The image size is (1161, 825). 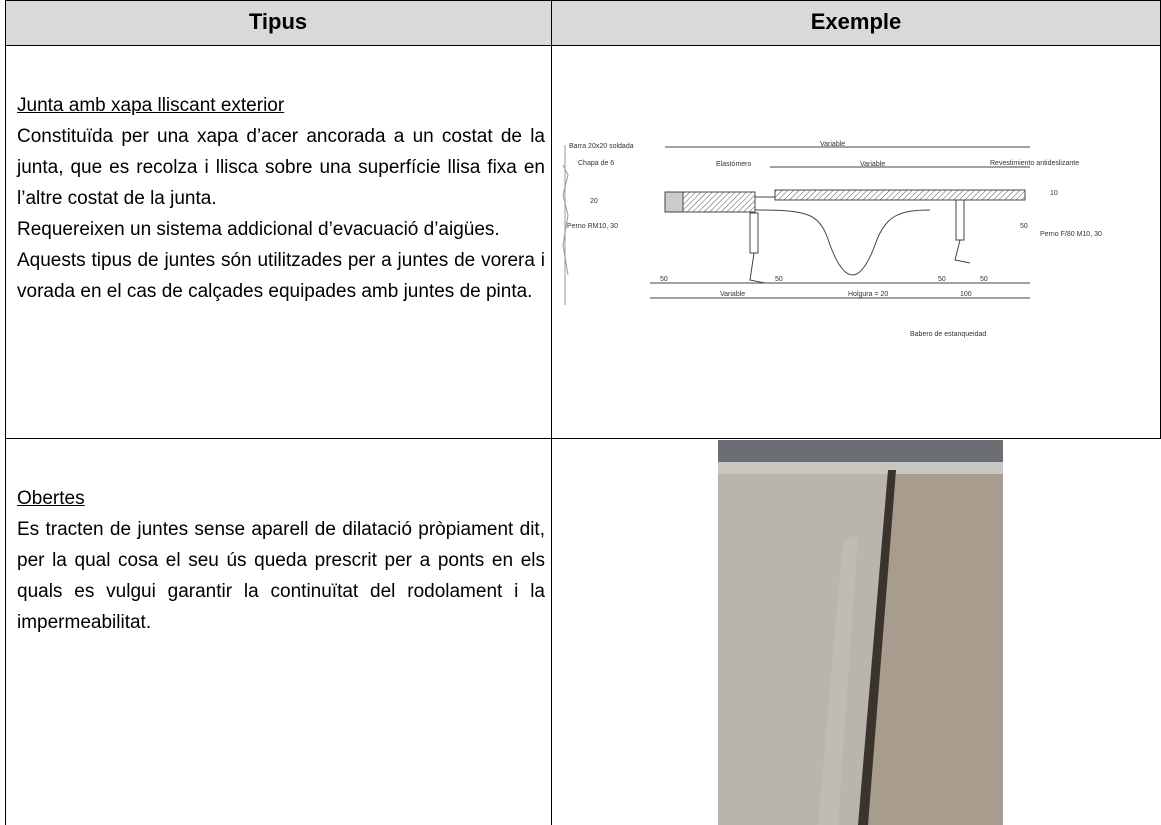 What do you see at coordinates (1034, 163) in the screenshot?
I see `drawing-label: Revestimiento antideslizante` at bounding box center [1034, 163].